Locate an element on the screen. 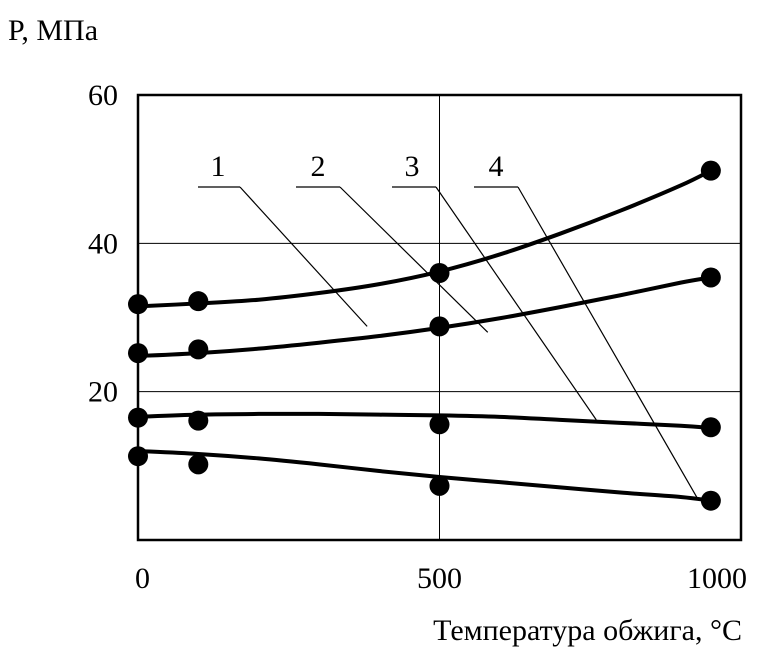 The width and height of the screenshot is (760, 655). x-tick-label: 500 is located at coordinates (439, 578).